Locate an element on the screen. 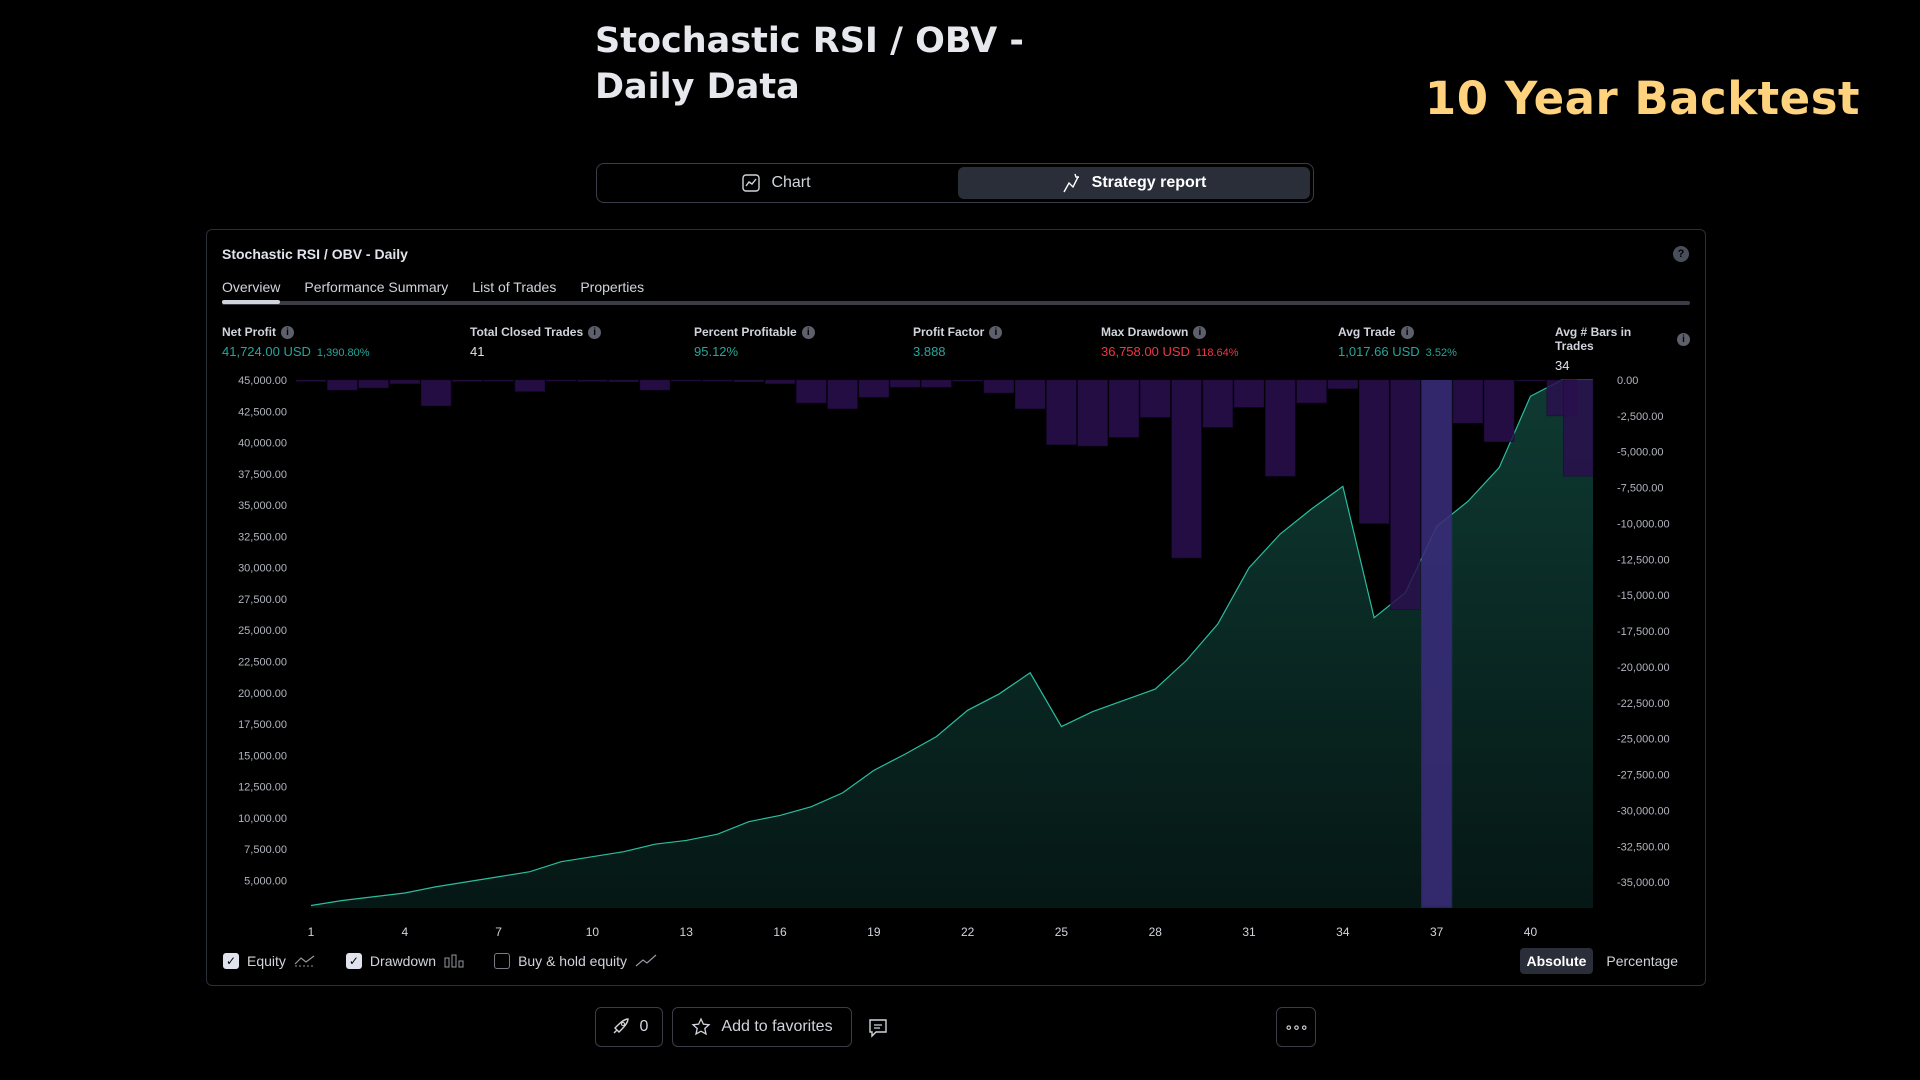 The height and width of the screenshot is (1080, 1920). chart-icon is located at coordinates (751, 183).